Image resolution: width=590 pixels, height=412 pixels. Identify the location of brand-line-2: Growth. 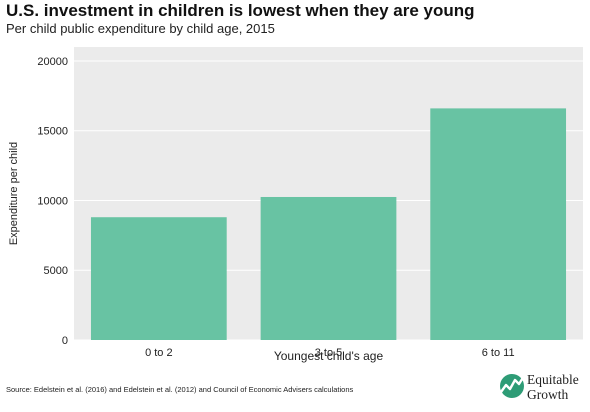
(548, 394).